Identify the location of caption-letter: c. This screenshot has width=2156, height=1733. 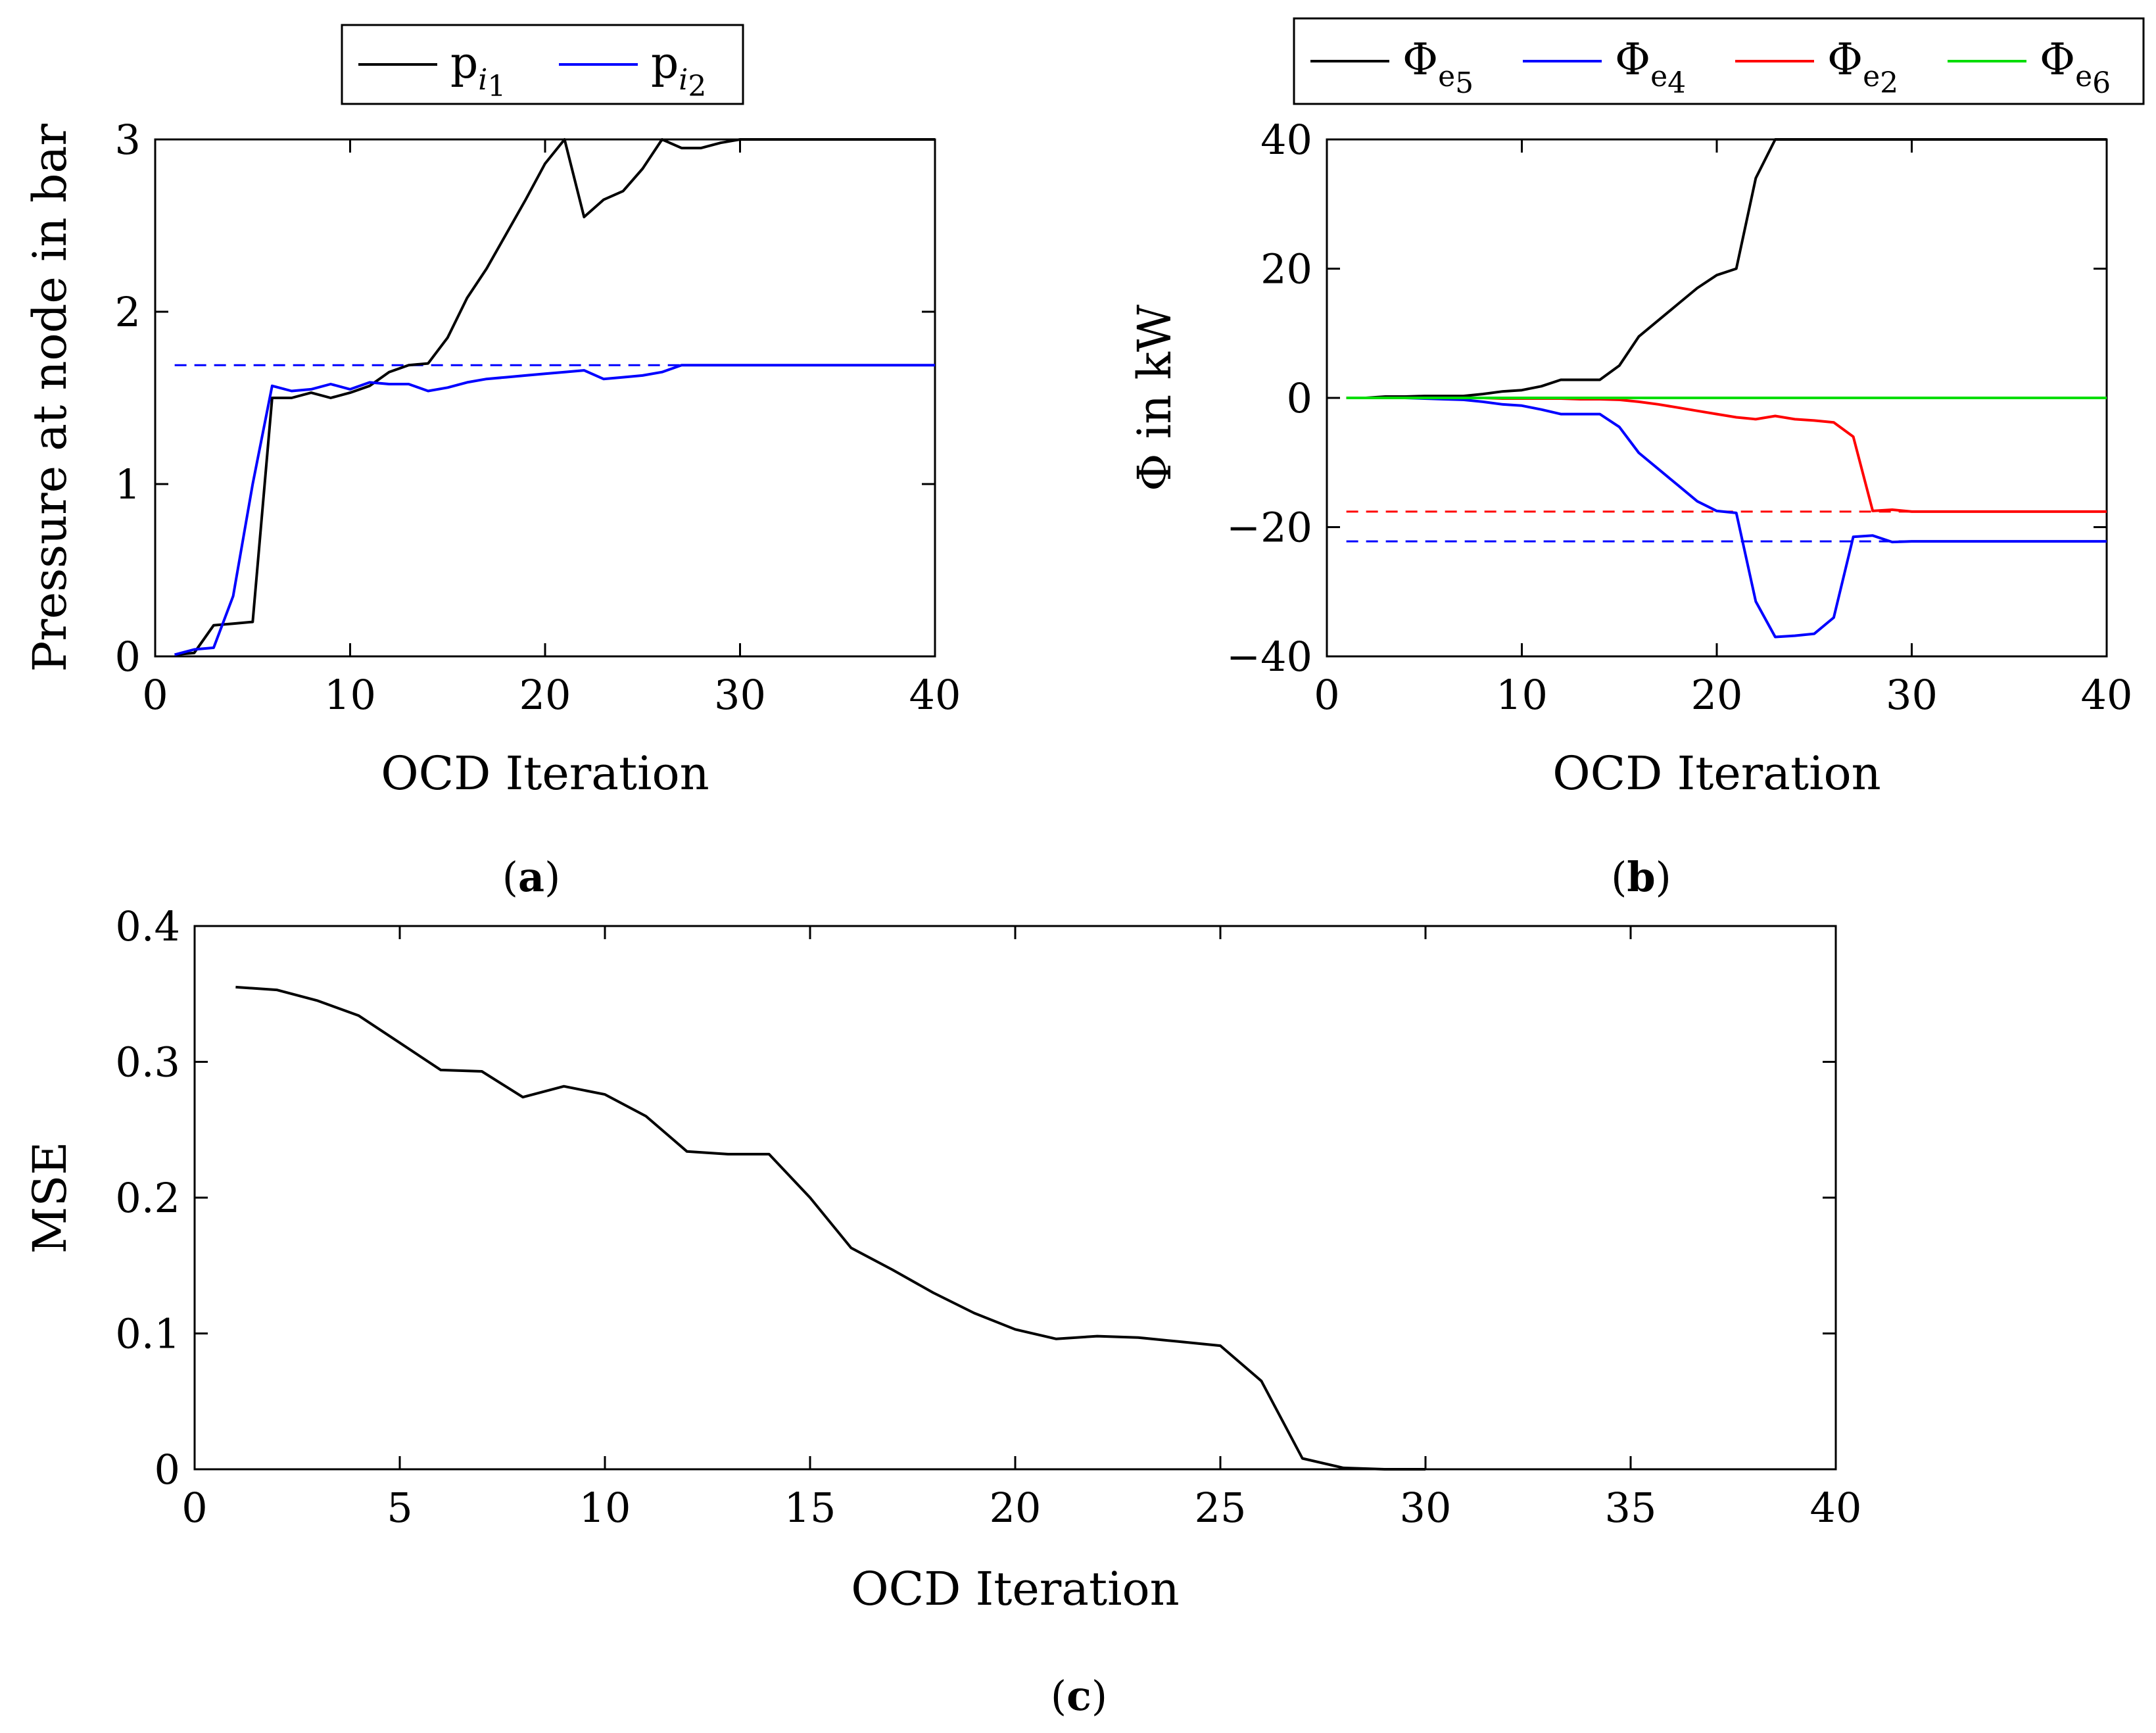
(1079, 1696).